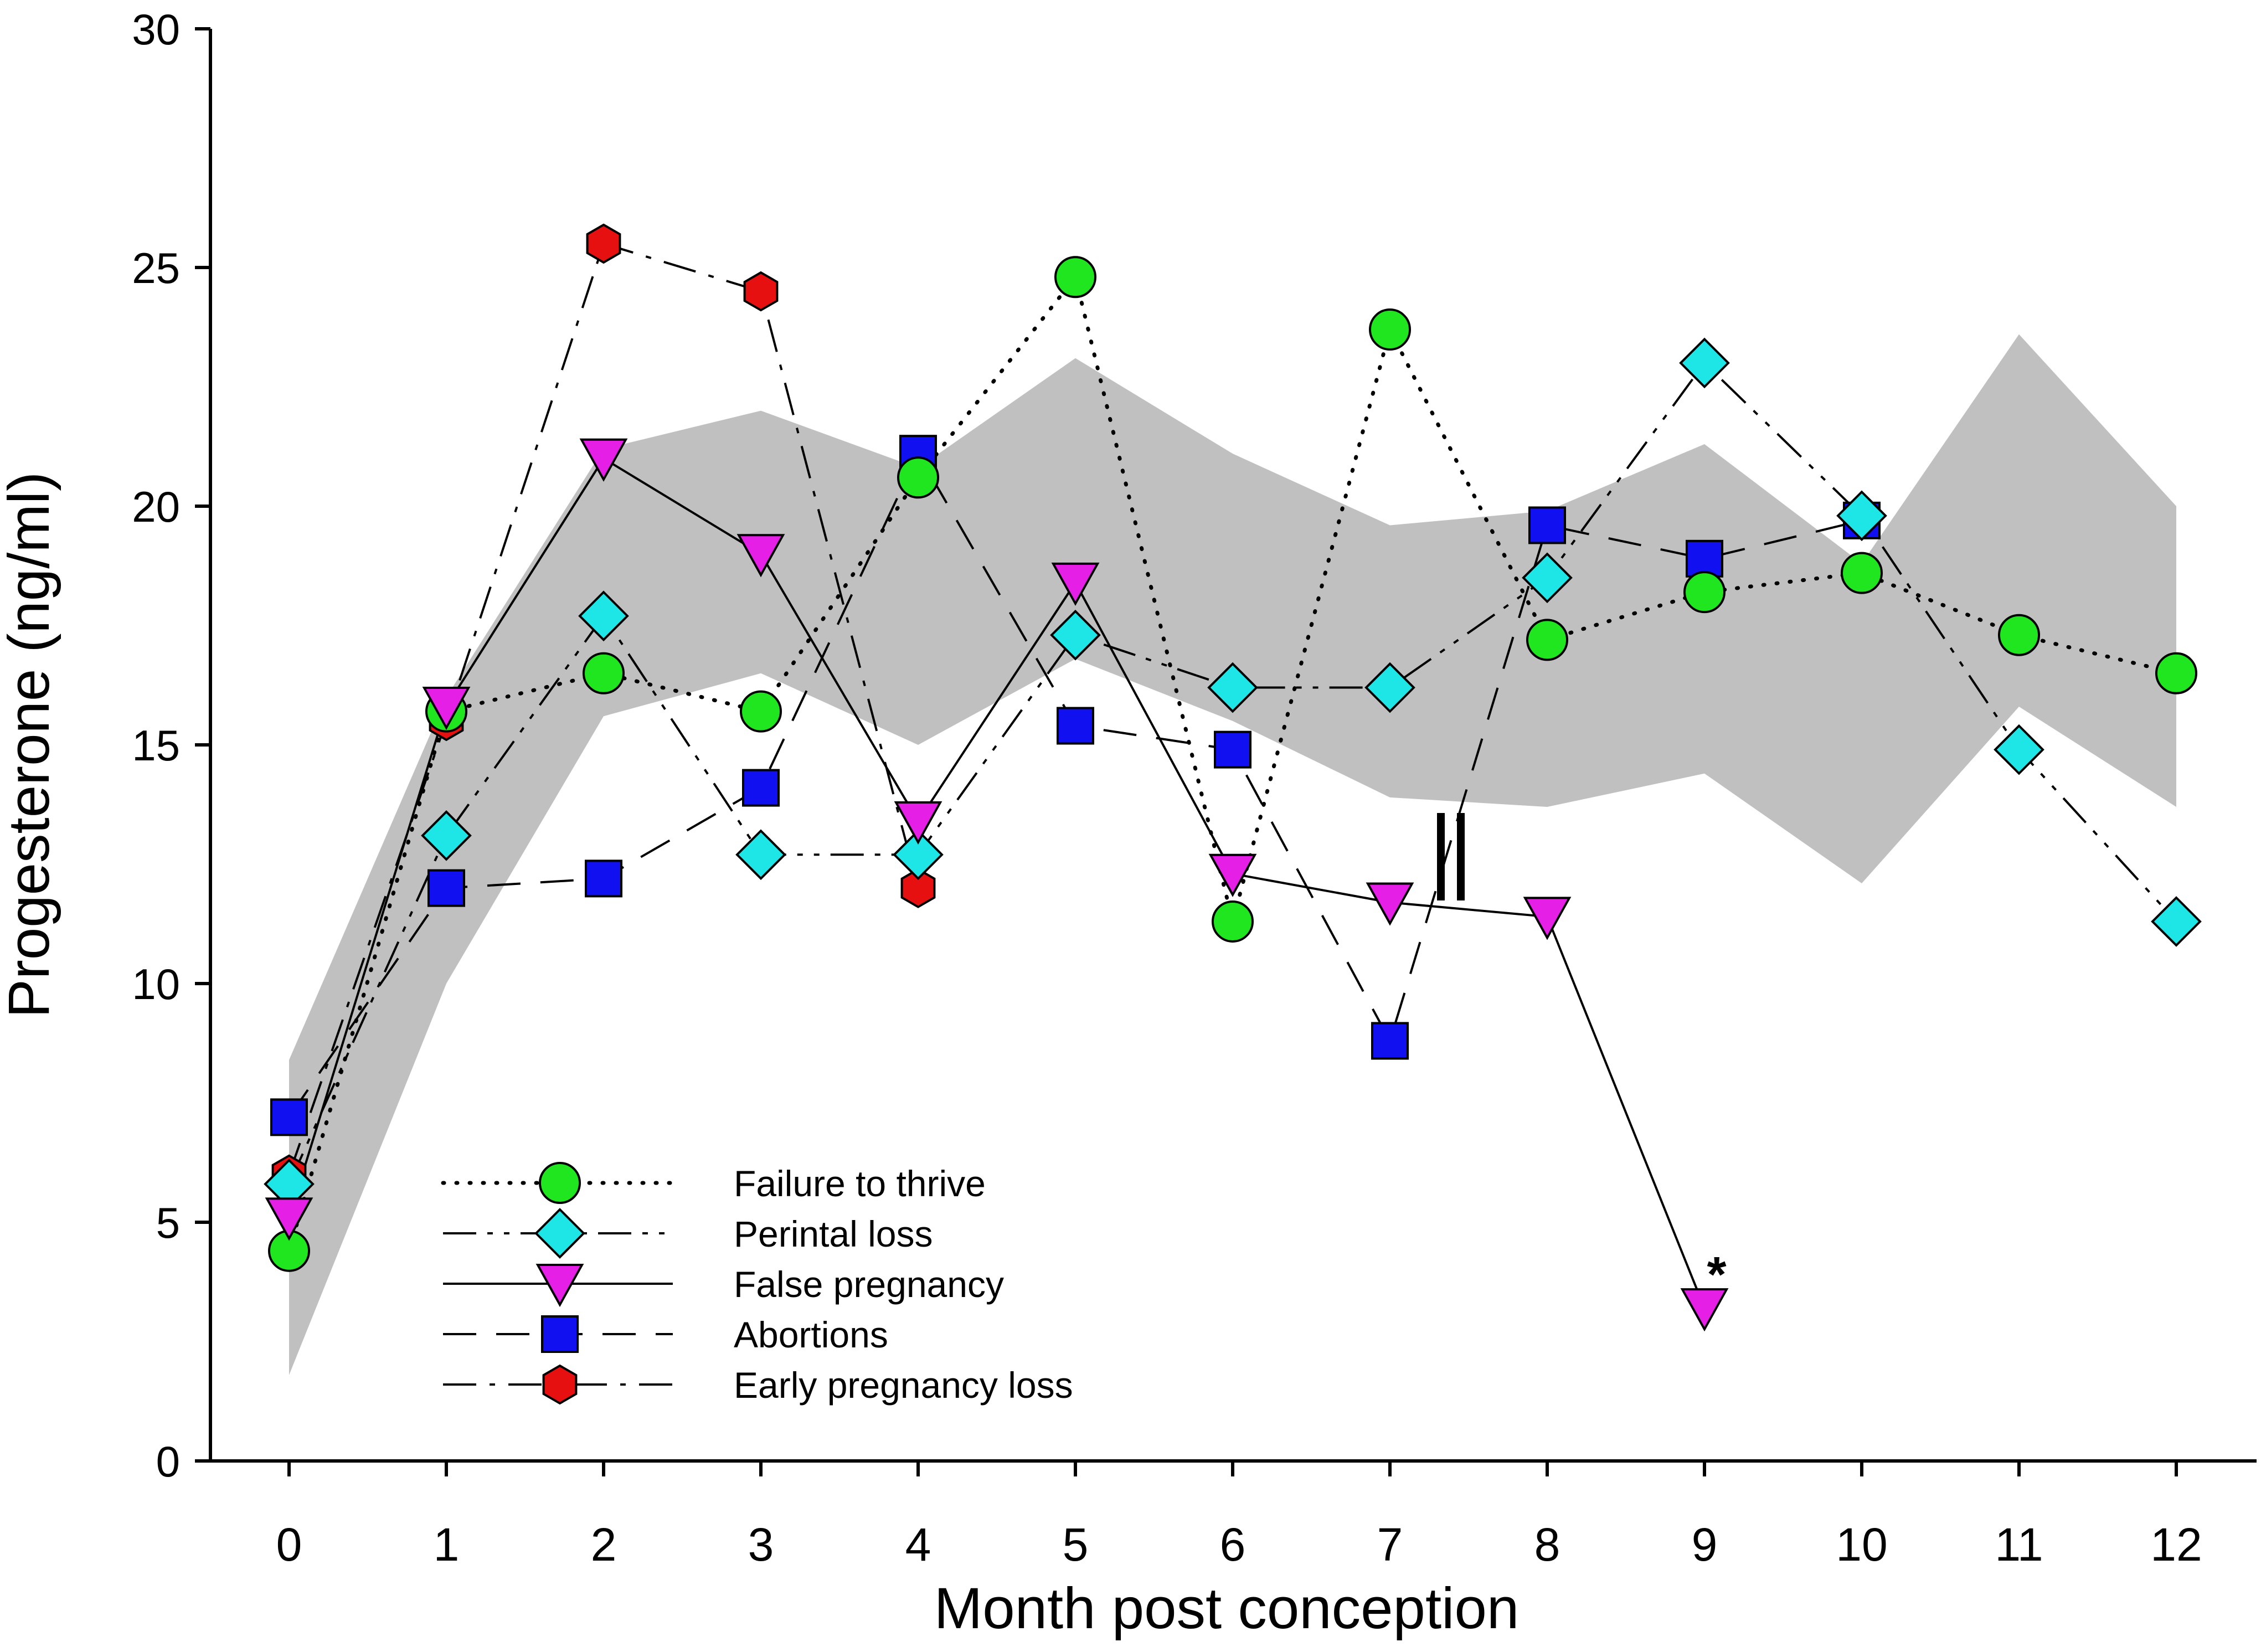 The height and width of the screenshot is (1652, 2261). What do you see at coordinates (560, 1384) in the screenshot?
I see `legend-marker-early-pregnancy-loss` at bounding box center [560, 1384].